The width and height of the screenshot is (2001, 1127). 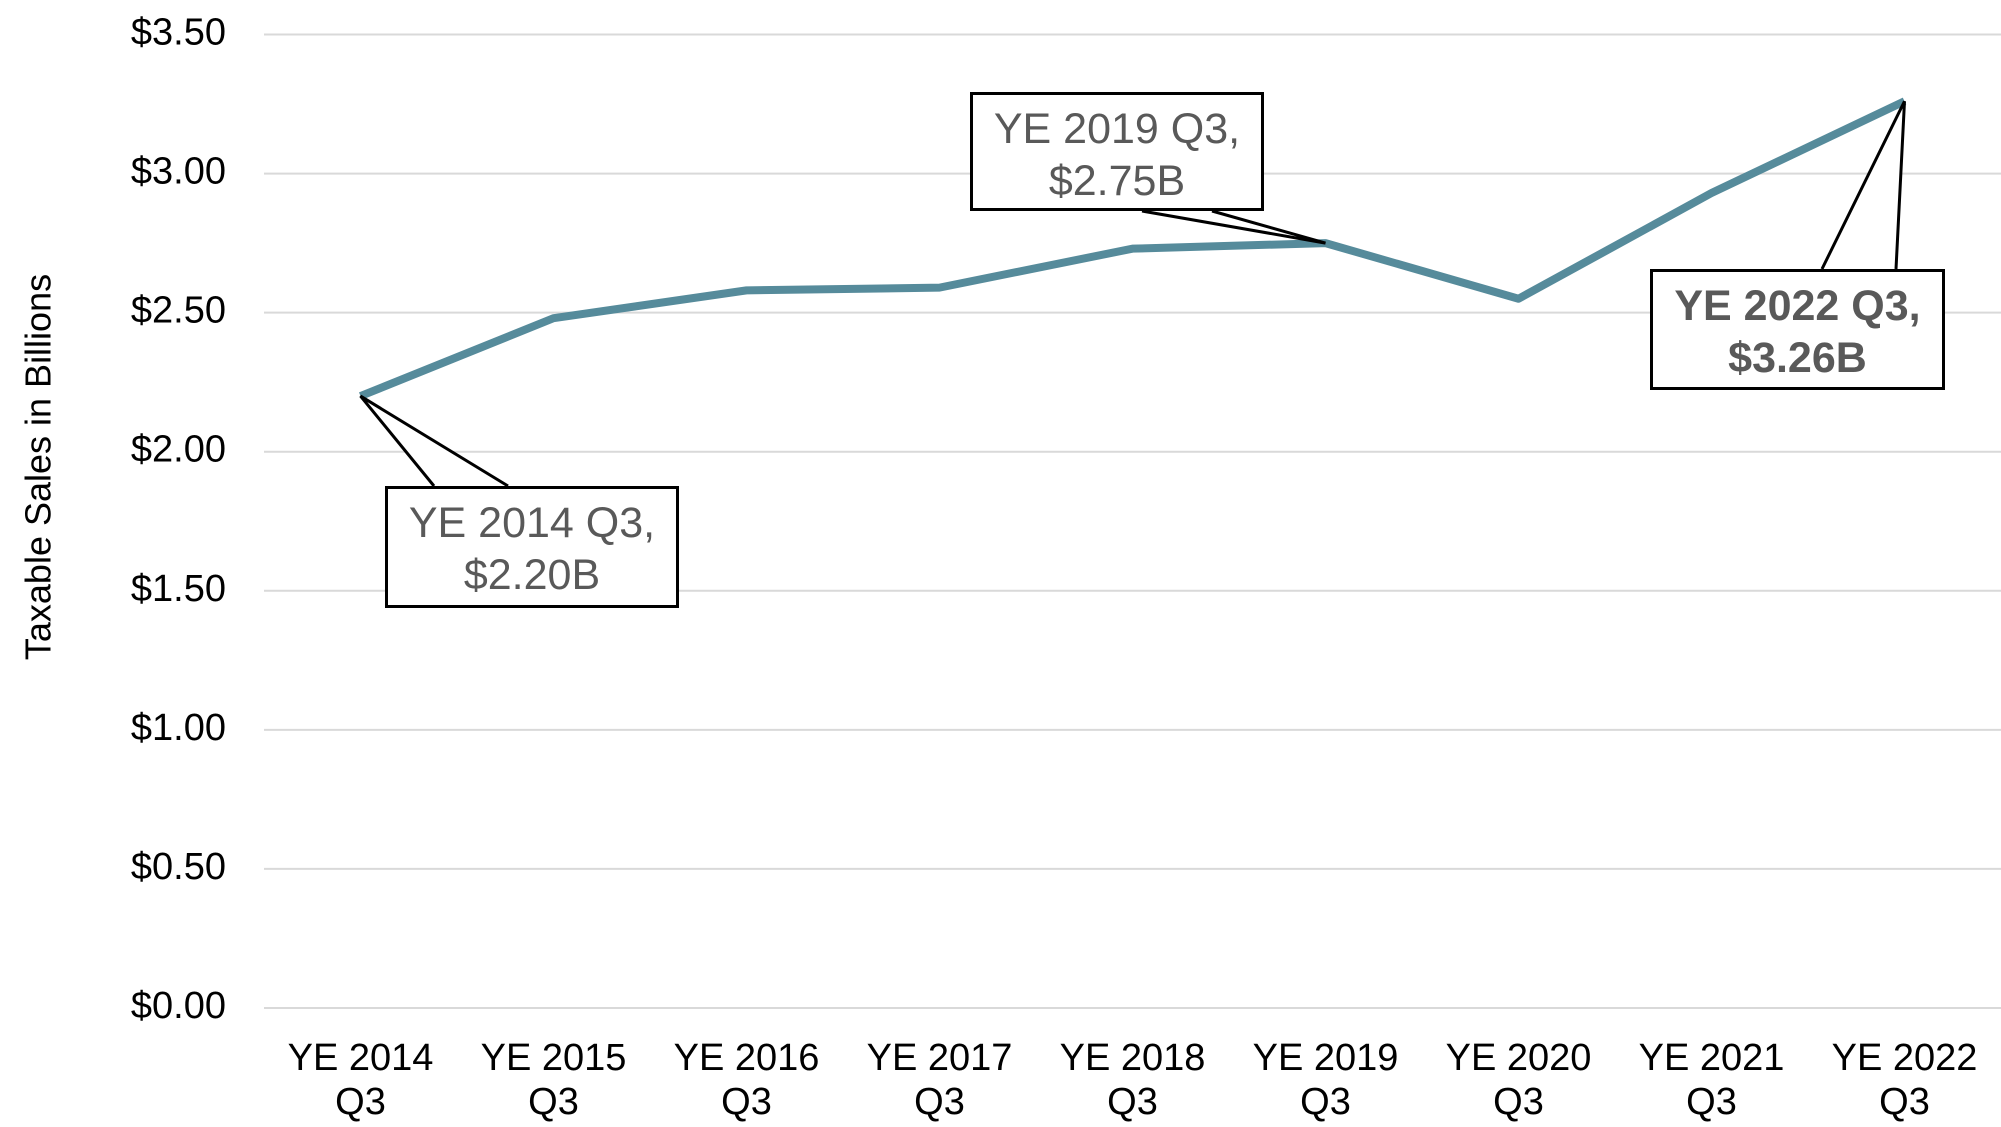 What do you see at coordinates (746, 1080) in the screenshot?
I see `x-tick-label: YE 2016 Q3` at bounding box center [746, 1080].